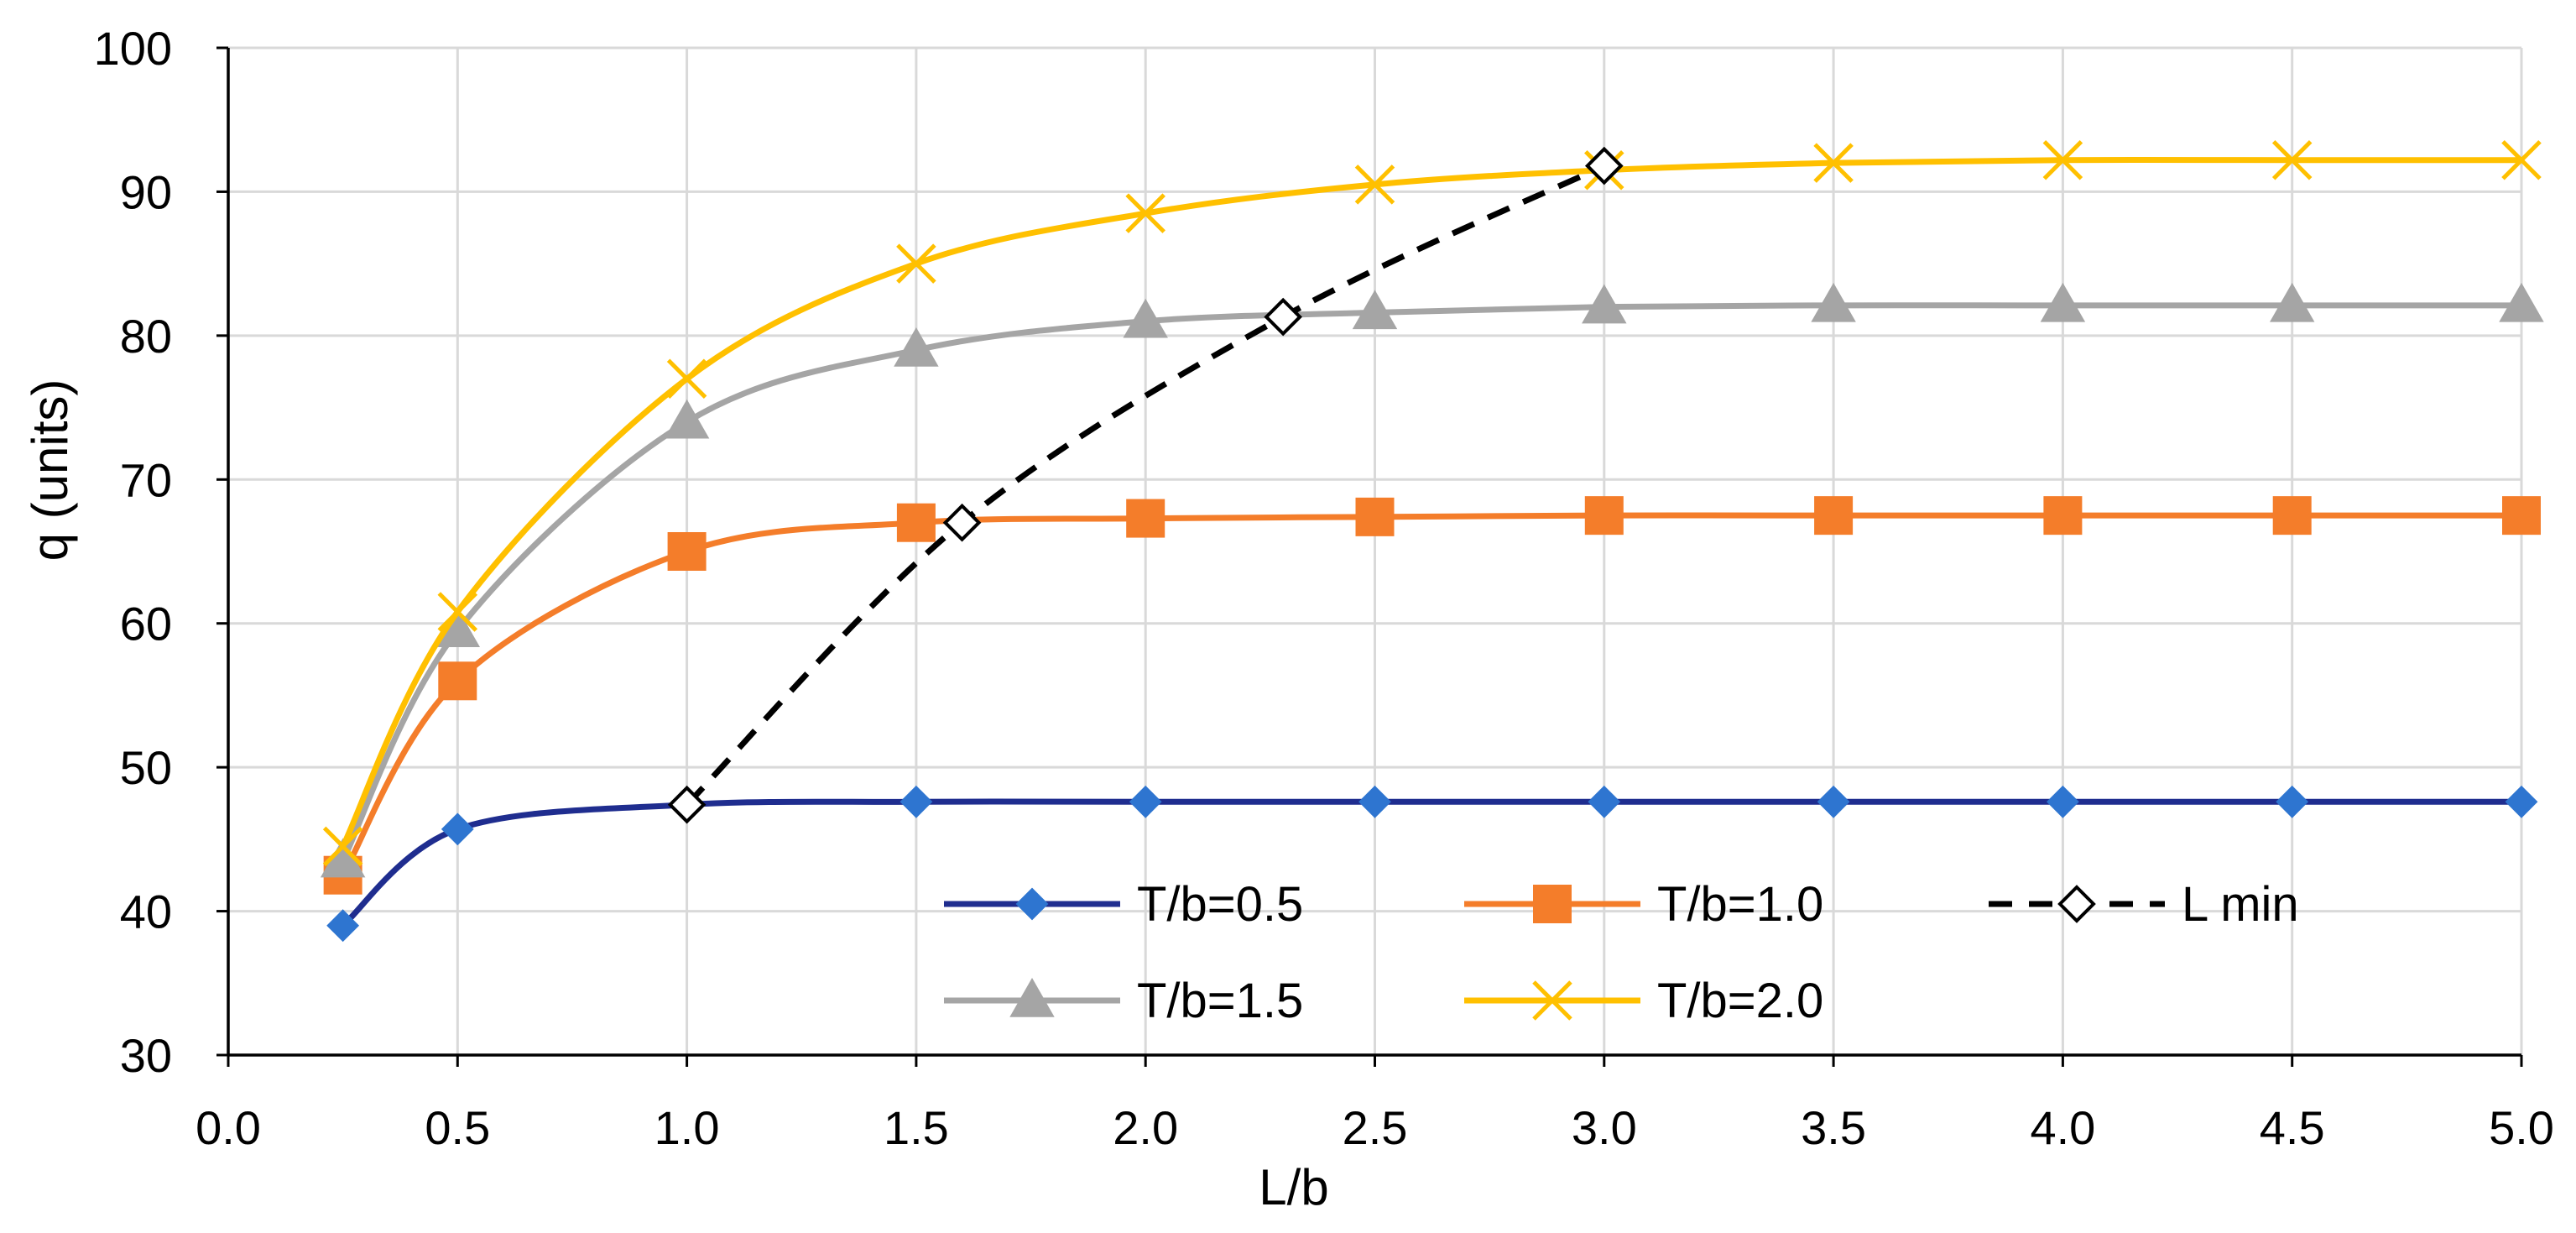 Image resolution: width=2576 pixels, height=1233 pixels. Describe the element at coordinates (2240, 904) in the screenshot. I see `legend-label: L min` at that location.